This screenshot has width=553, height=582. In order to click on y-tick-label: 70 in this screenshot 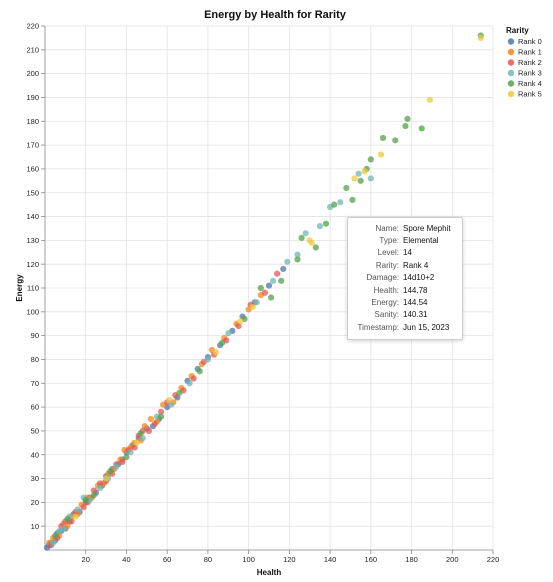, I will do `click(35, 383)`.